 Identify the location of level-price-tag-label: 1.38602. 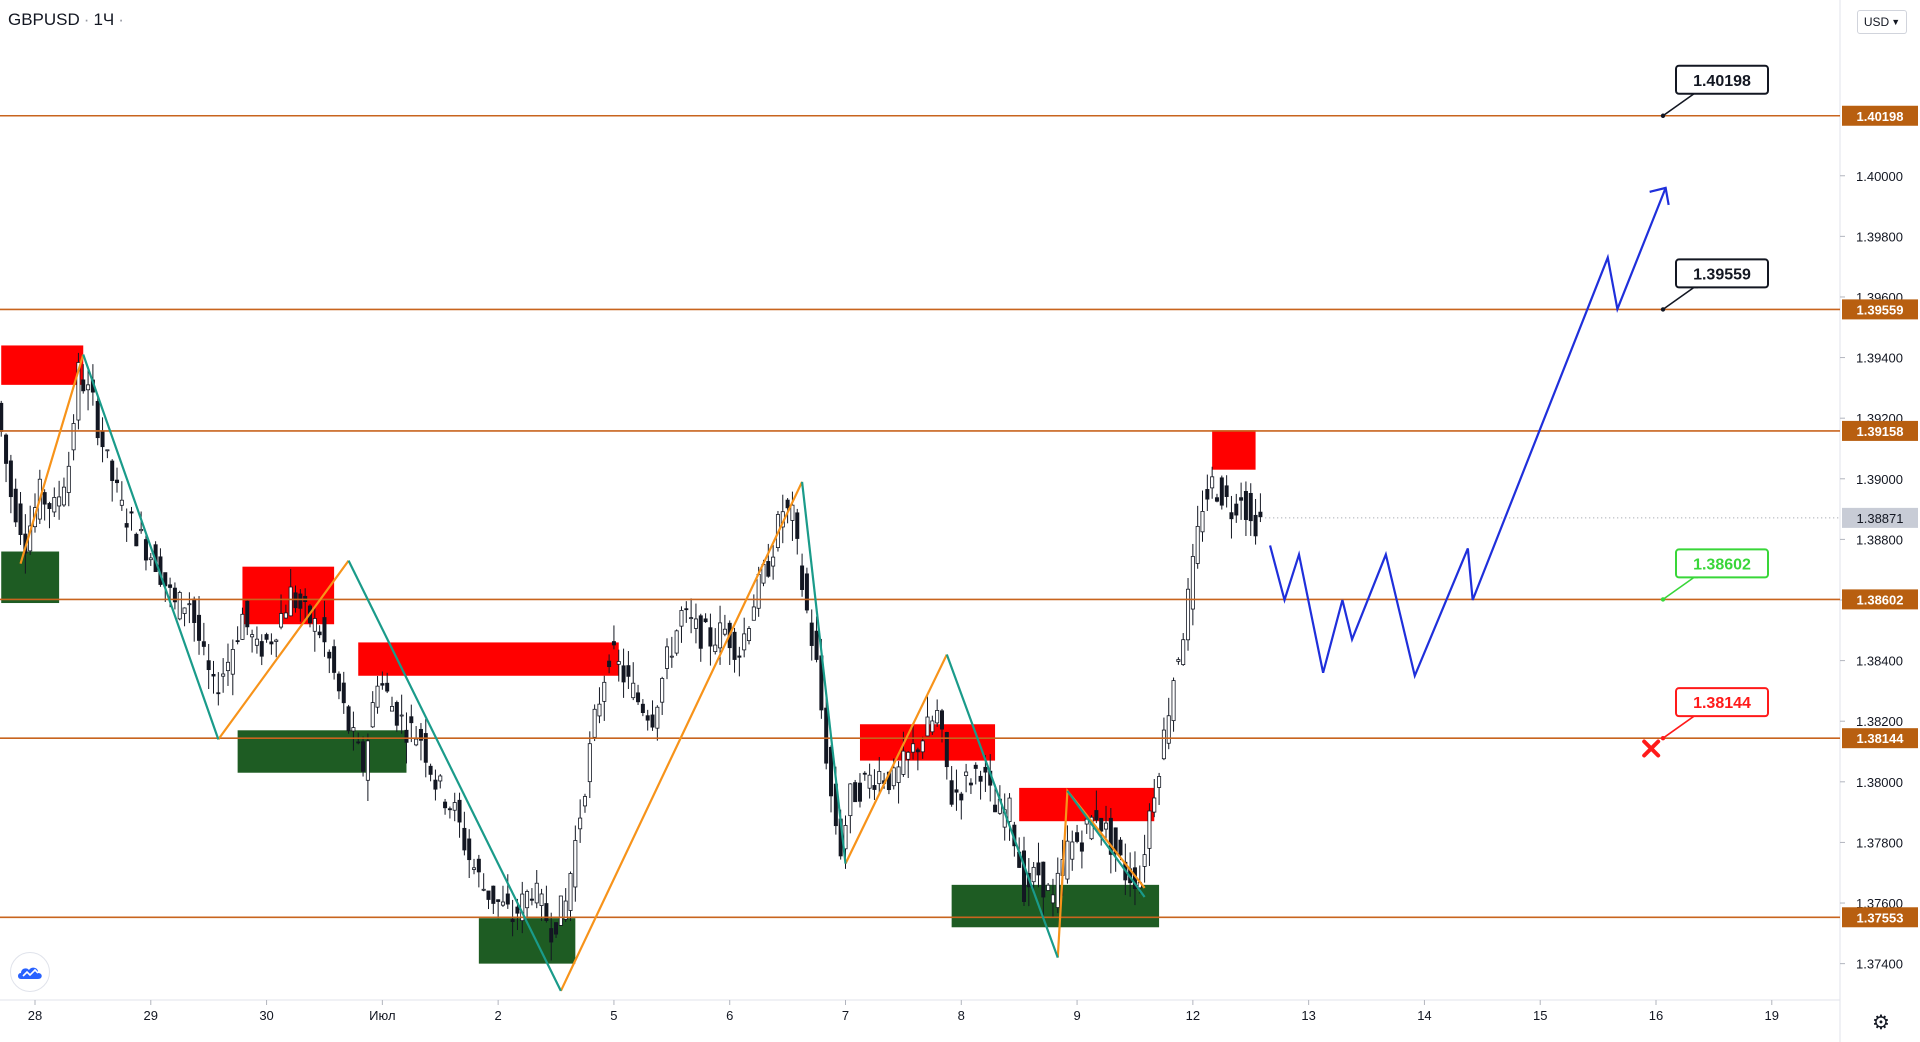
(1880, 599).